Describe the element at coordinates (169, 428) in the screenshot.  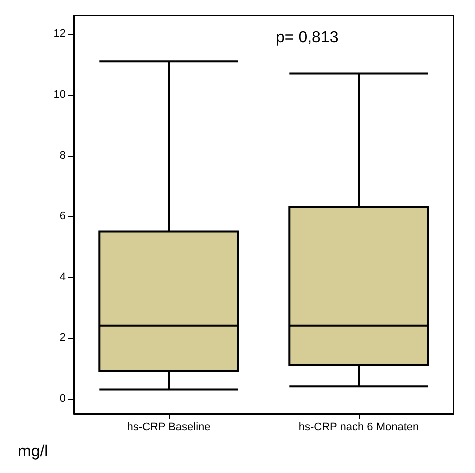
I see `x-tick-label: hs-CRP Baseline` at that location.